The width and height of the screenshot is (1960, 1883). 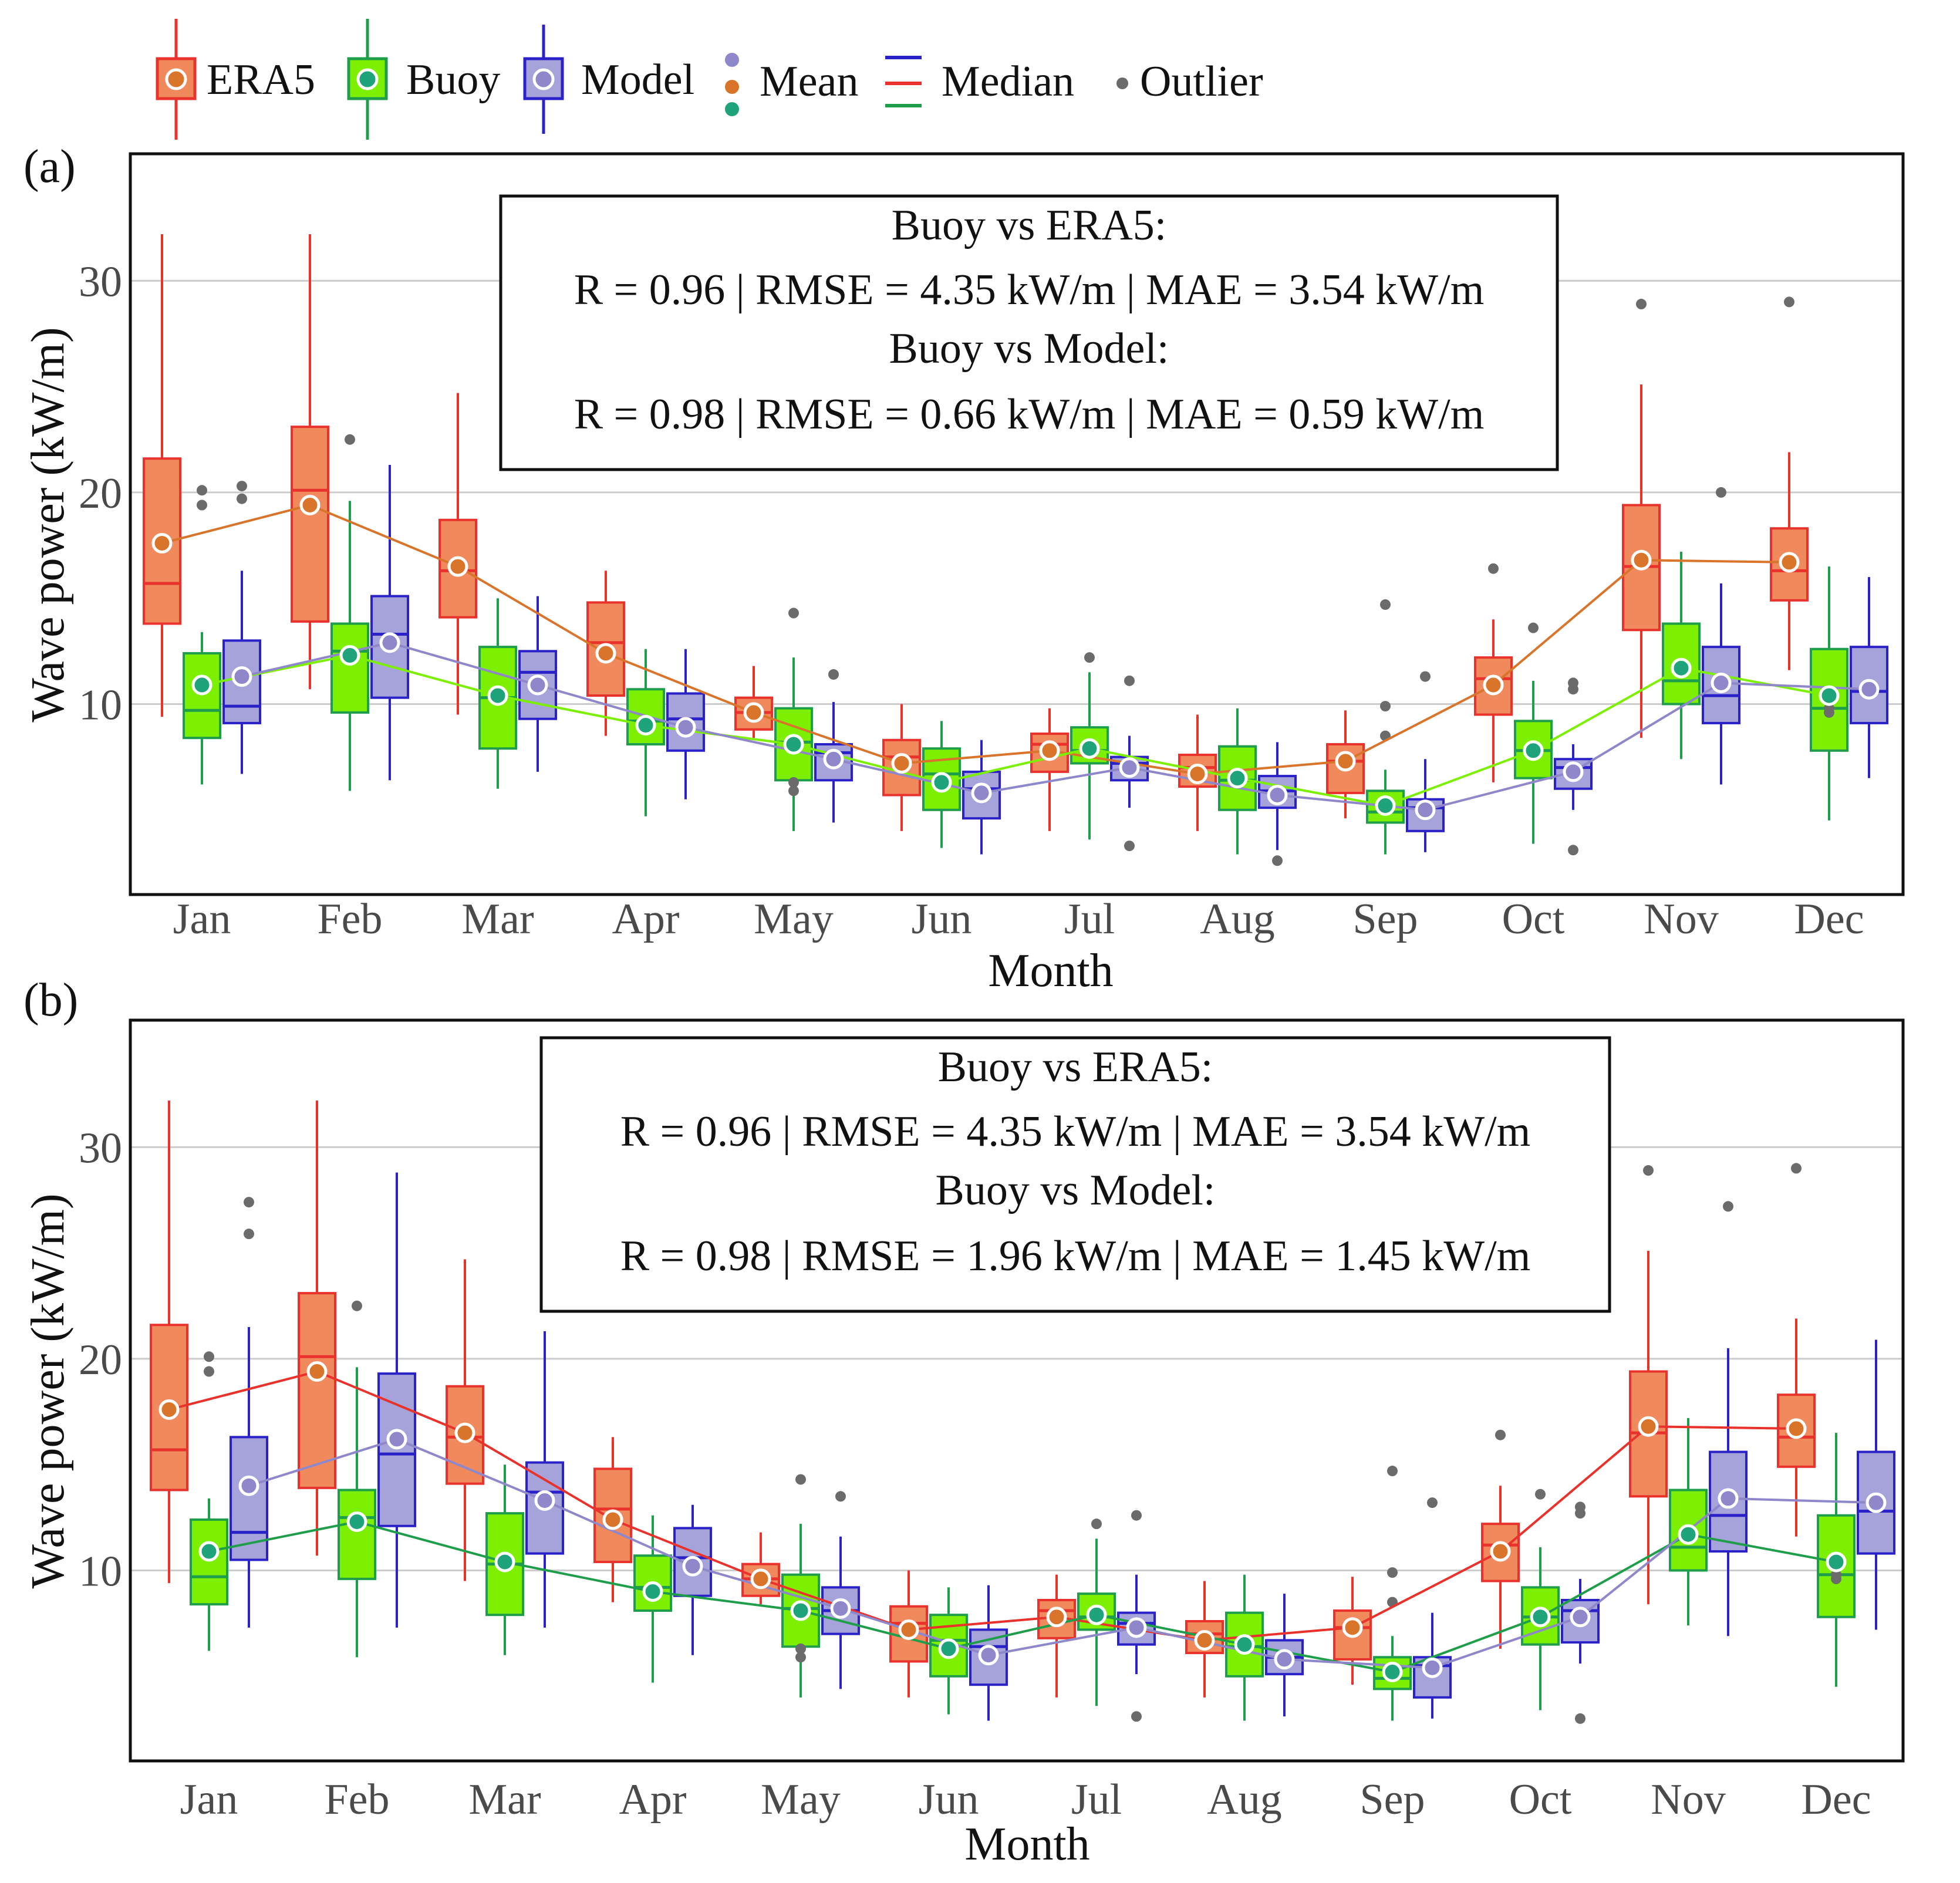 What do you see at coordinates (1029, 225) in the screenshot?
I see `panel-a-stats-line-1: Buoy vs ERA5:` at bounding box center [1029, 225].